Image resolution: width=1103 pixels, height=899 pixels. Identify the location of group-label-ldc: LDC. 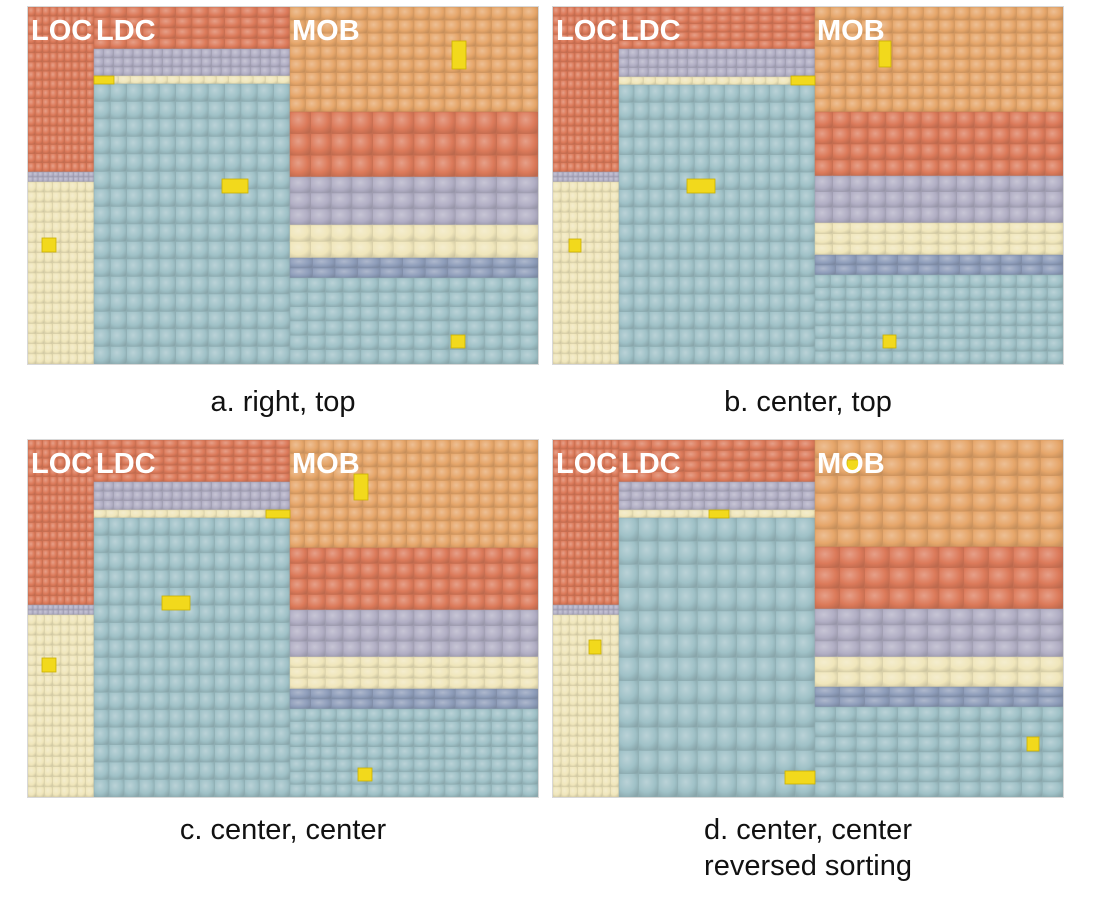
(651, 31).